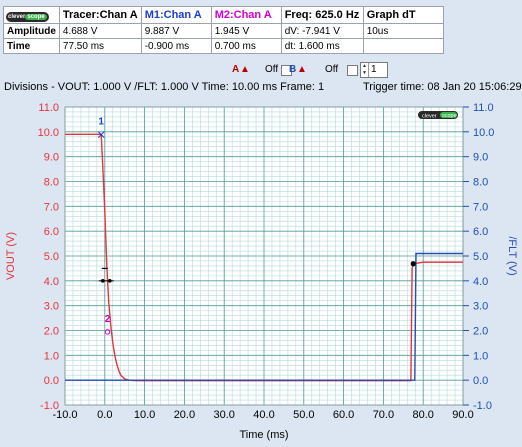 The image size is (522, 447). I want to click on header-tracer: Tracer:Chan A, so click(100, 15).